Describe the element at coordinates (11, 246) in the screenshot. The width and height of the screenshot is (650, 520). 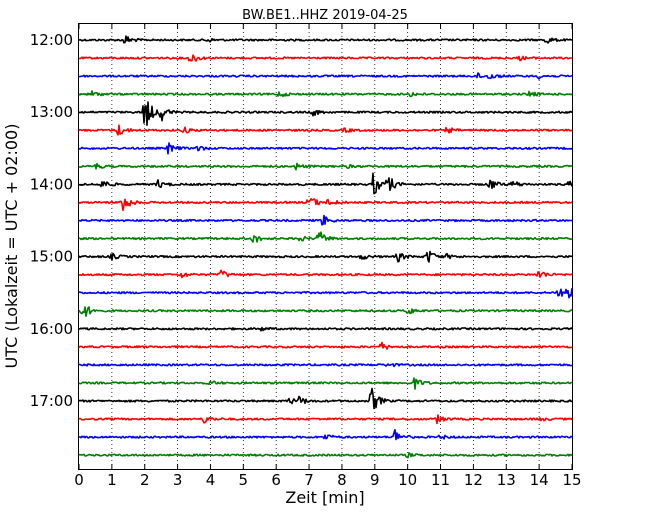
I see `y-axis-label: UTC (Lokalzeit = UTC + 02:00)` at that location.